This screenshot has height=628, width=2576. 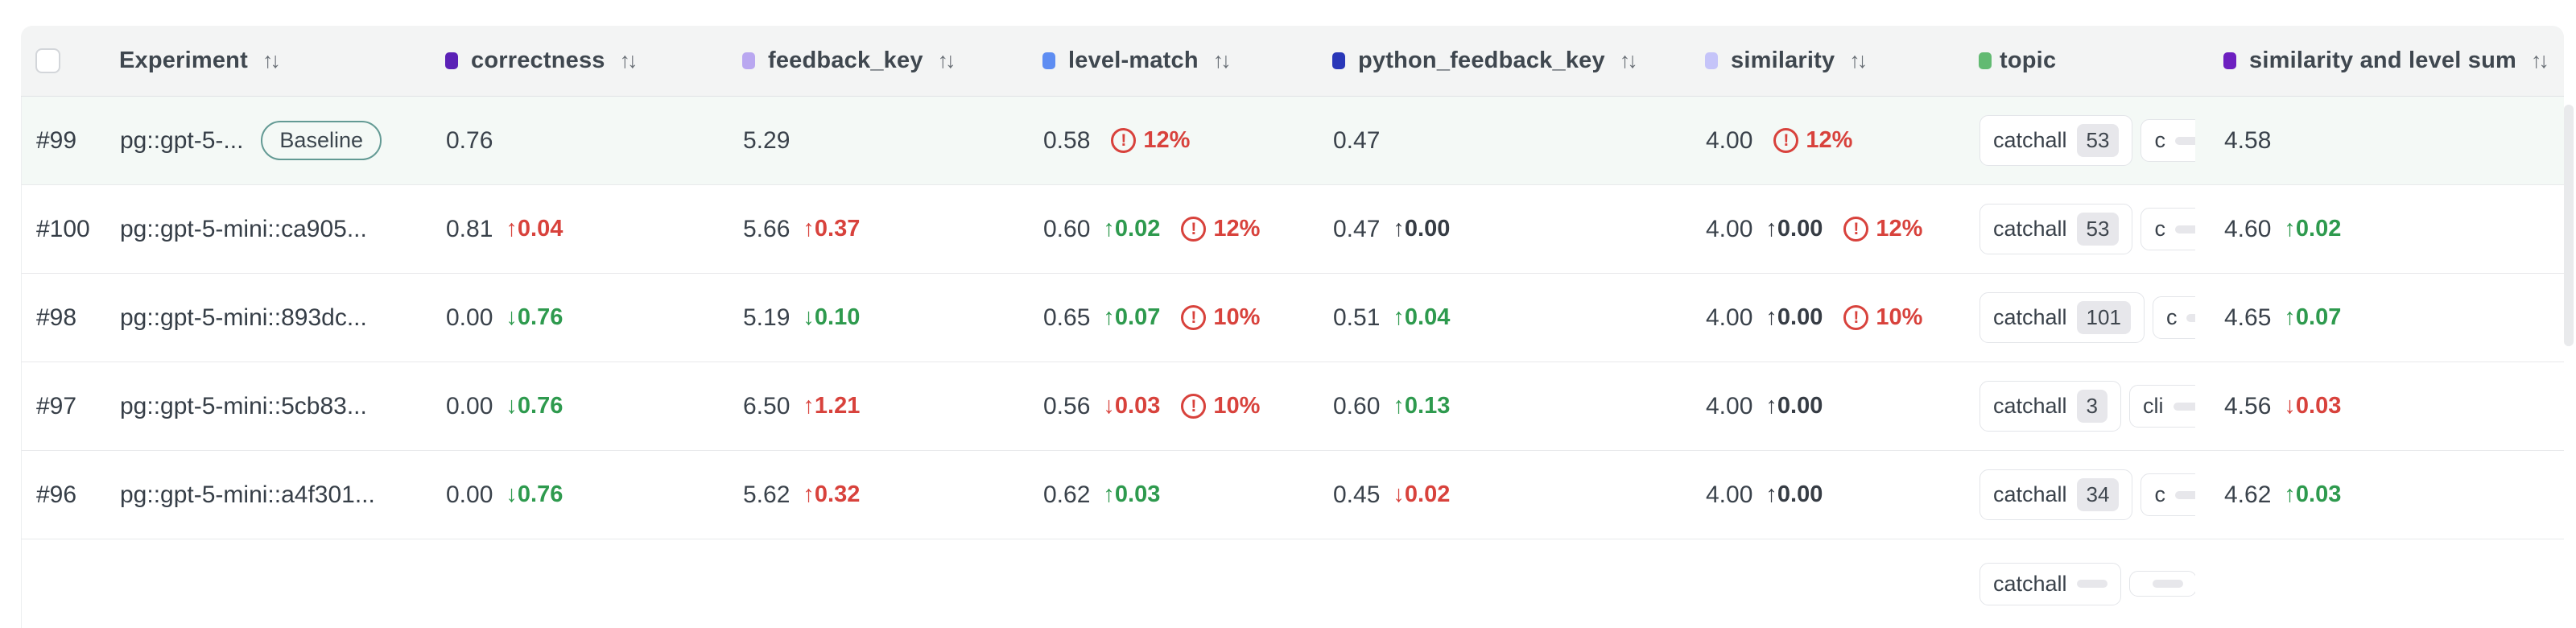 What do you see at coordinates (2162, 406) in the screenshot?
I see `topic-pill: cli` at bounding box center [2162, 406].